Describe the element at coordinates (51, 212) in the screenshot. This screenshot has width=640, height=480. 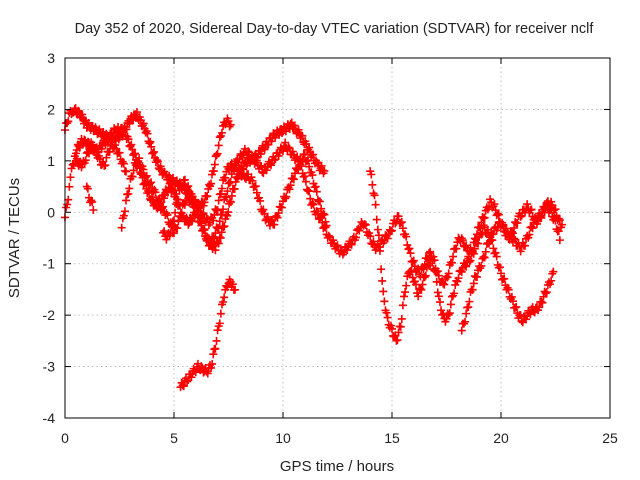
I see `y-tick-label: 0` at that location.